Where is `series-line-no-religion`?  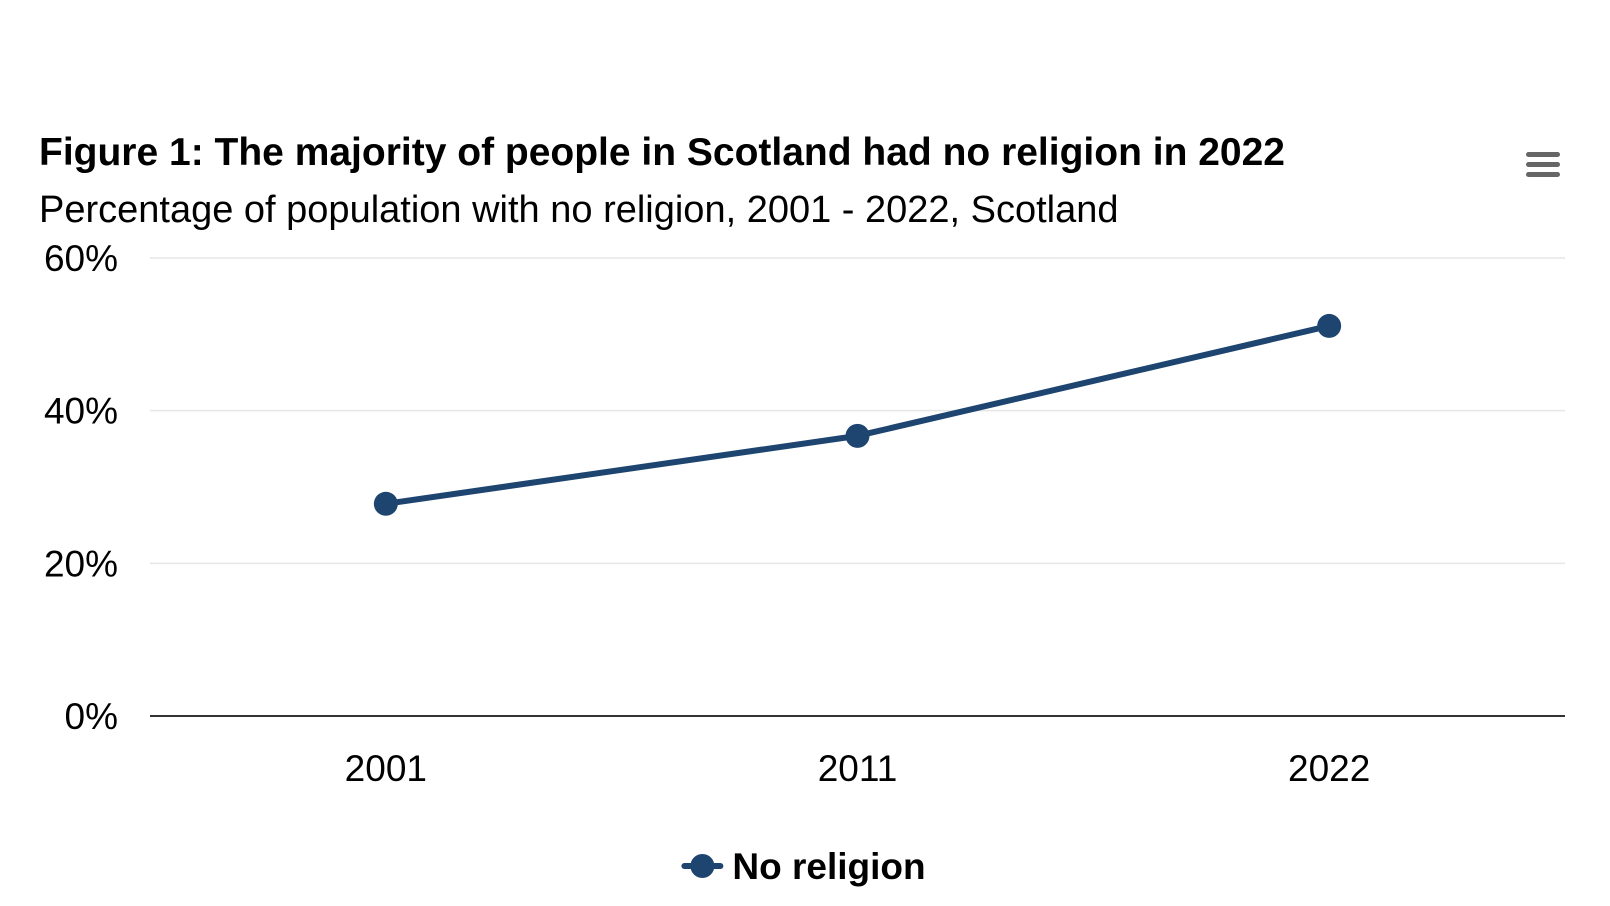 series-line-no-religion is located at coordinates (857, 414).